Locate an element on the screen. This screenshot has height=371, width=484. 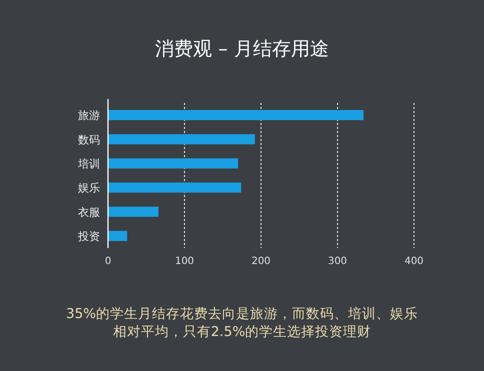
chart-title: 消费观 – 月结存用途 is located at coordinates (242, 49).